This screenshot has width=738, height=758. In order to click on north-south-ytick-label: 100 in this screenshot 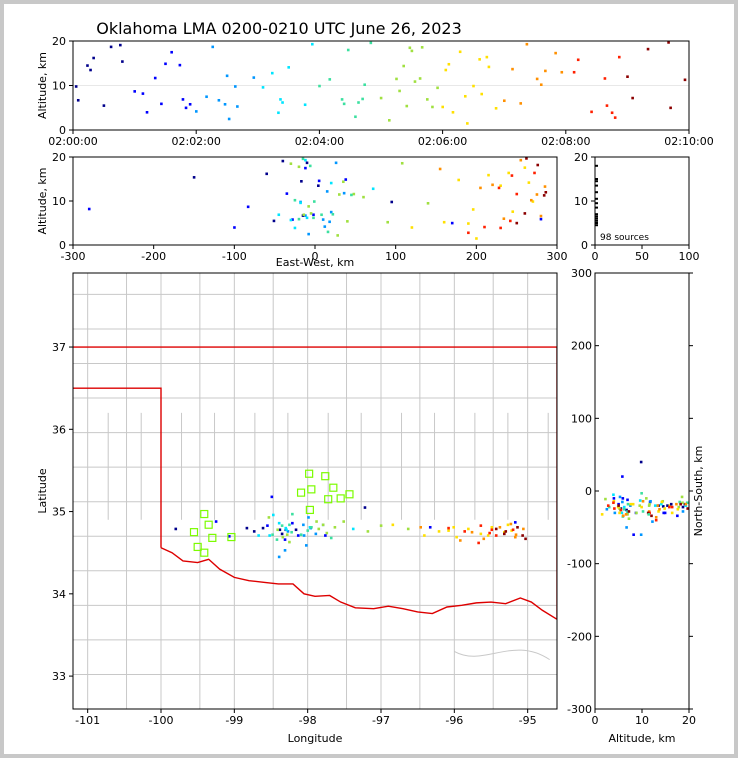, I will do `click(581, 418)`.